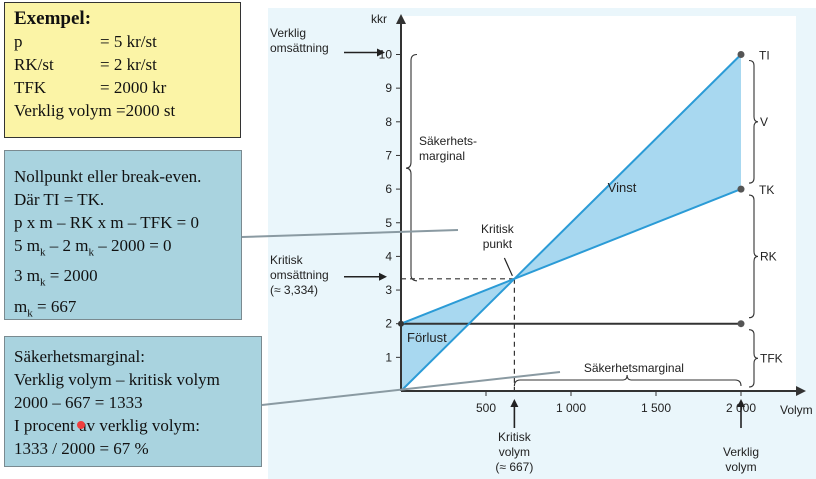 The width and height of the screenshot is (816, 479). What do you see at coordinates (59, 199) in the screenshot?
I see `breakeven-line: Där TI = TK.` at bounding box center [59, 199].